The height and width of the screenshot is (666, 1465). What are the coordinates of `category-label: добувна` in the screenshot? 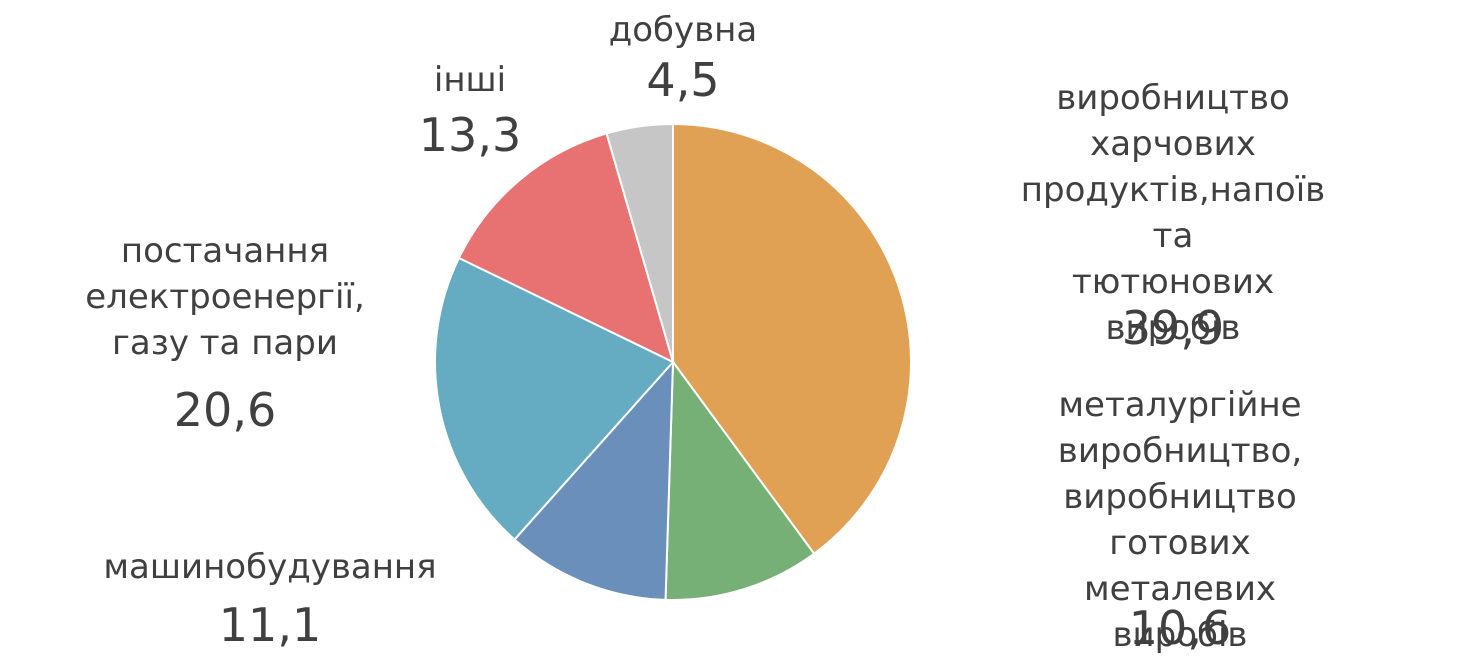 It's located at (683, 30).